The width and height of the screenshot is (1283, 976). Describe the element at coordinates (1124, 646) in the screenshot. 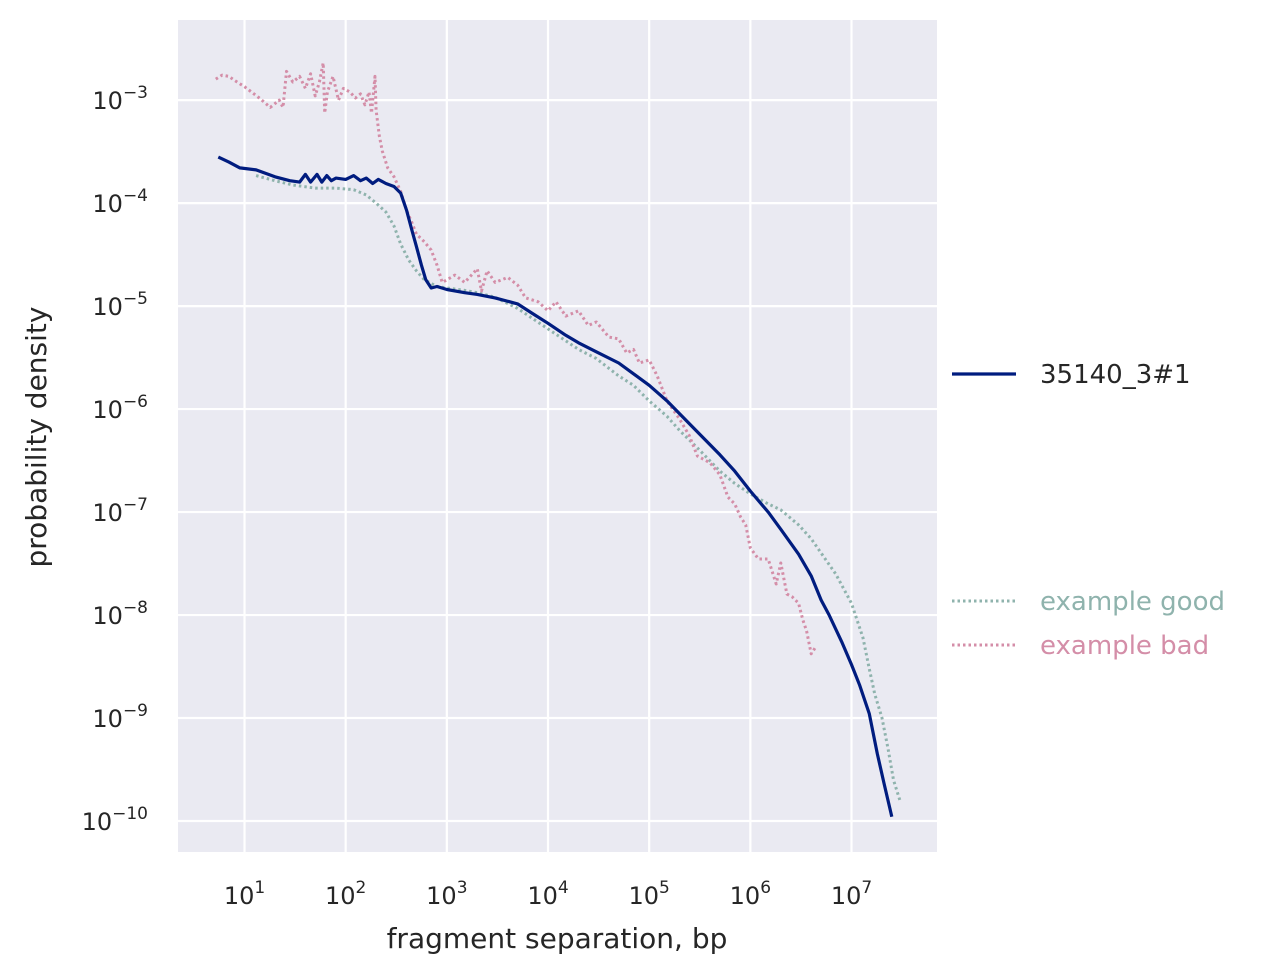

I see `legend-label: example bad` at that location.